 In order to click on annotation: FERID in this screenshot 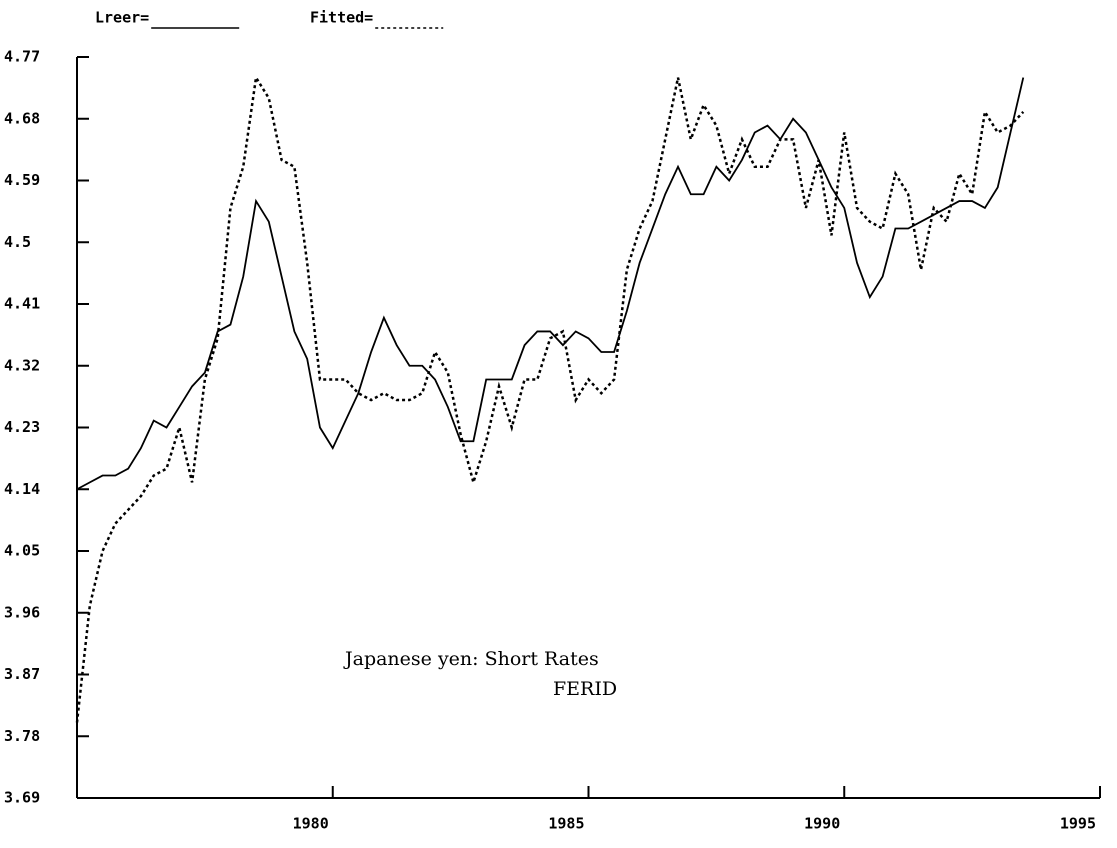, I will do `click(585, 689)`.